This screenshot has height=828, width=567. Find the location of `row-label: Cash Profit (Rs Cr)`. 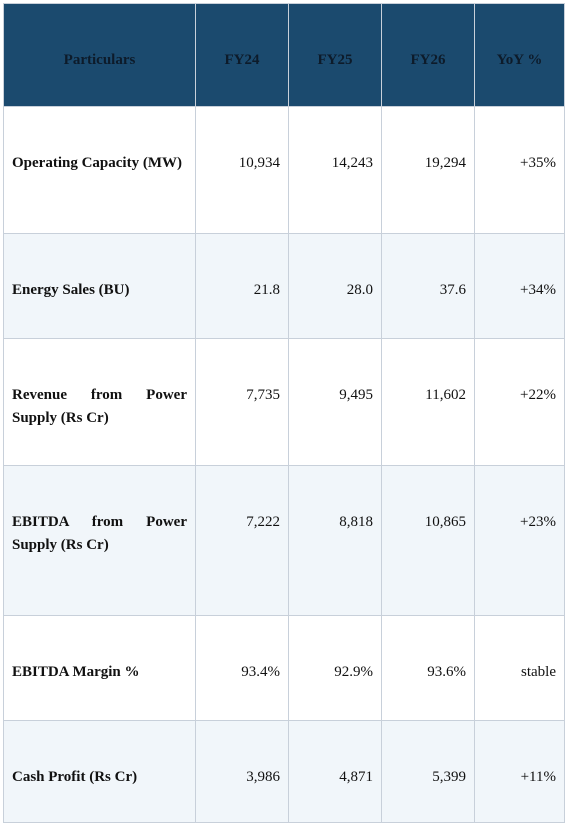

row-label: Cash Profit (Rs Cr) is located at coordinates (99, 771).